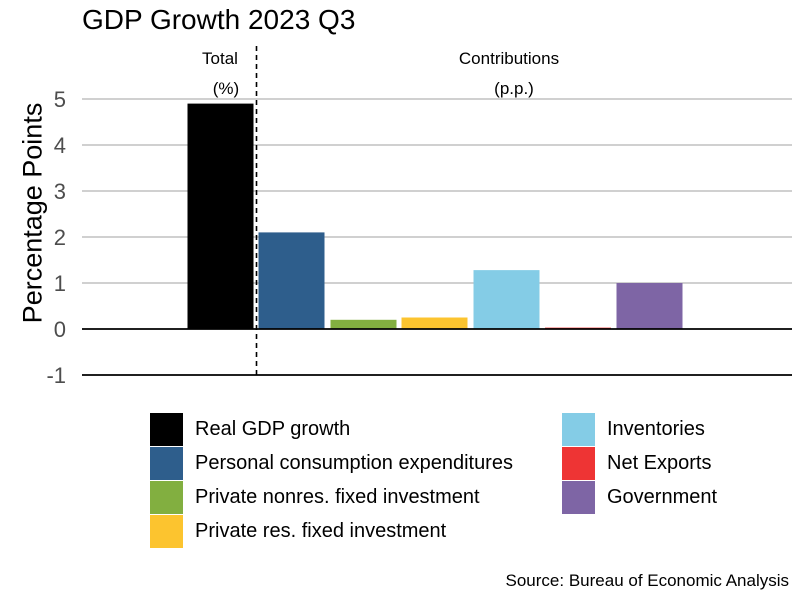  What do you see at coordinates (60, 283) in the screenshot?
I see `y-tick-label: 1` at bounding box center [60, 283].